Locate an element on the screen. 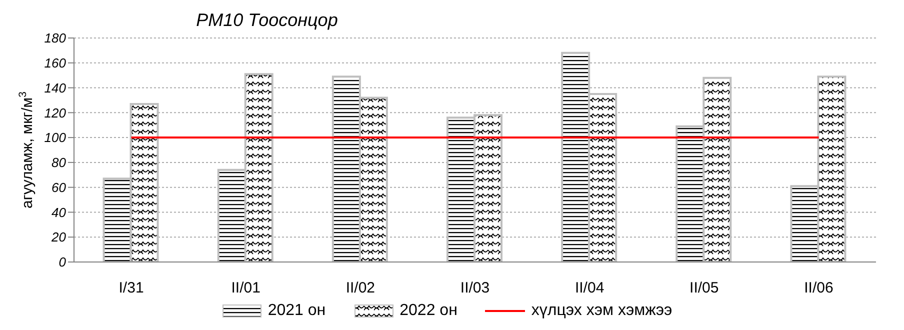  x-tick-label: II/03 is located at coordinates (475, 288).